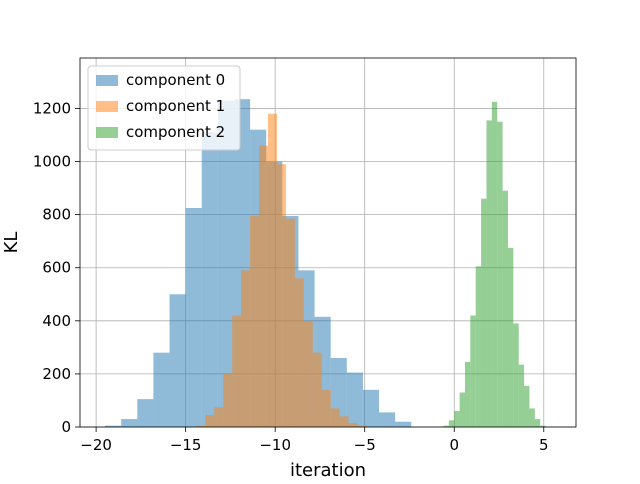 The image size is (640, 484). I want to click on y-tick-label: 800, so click(56, 215).